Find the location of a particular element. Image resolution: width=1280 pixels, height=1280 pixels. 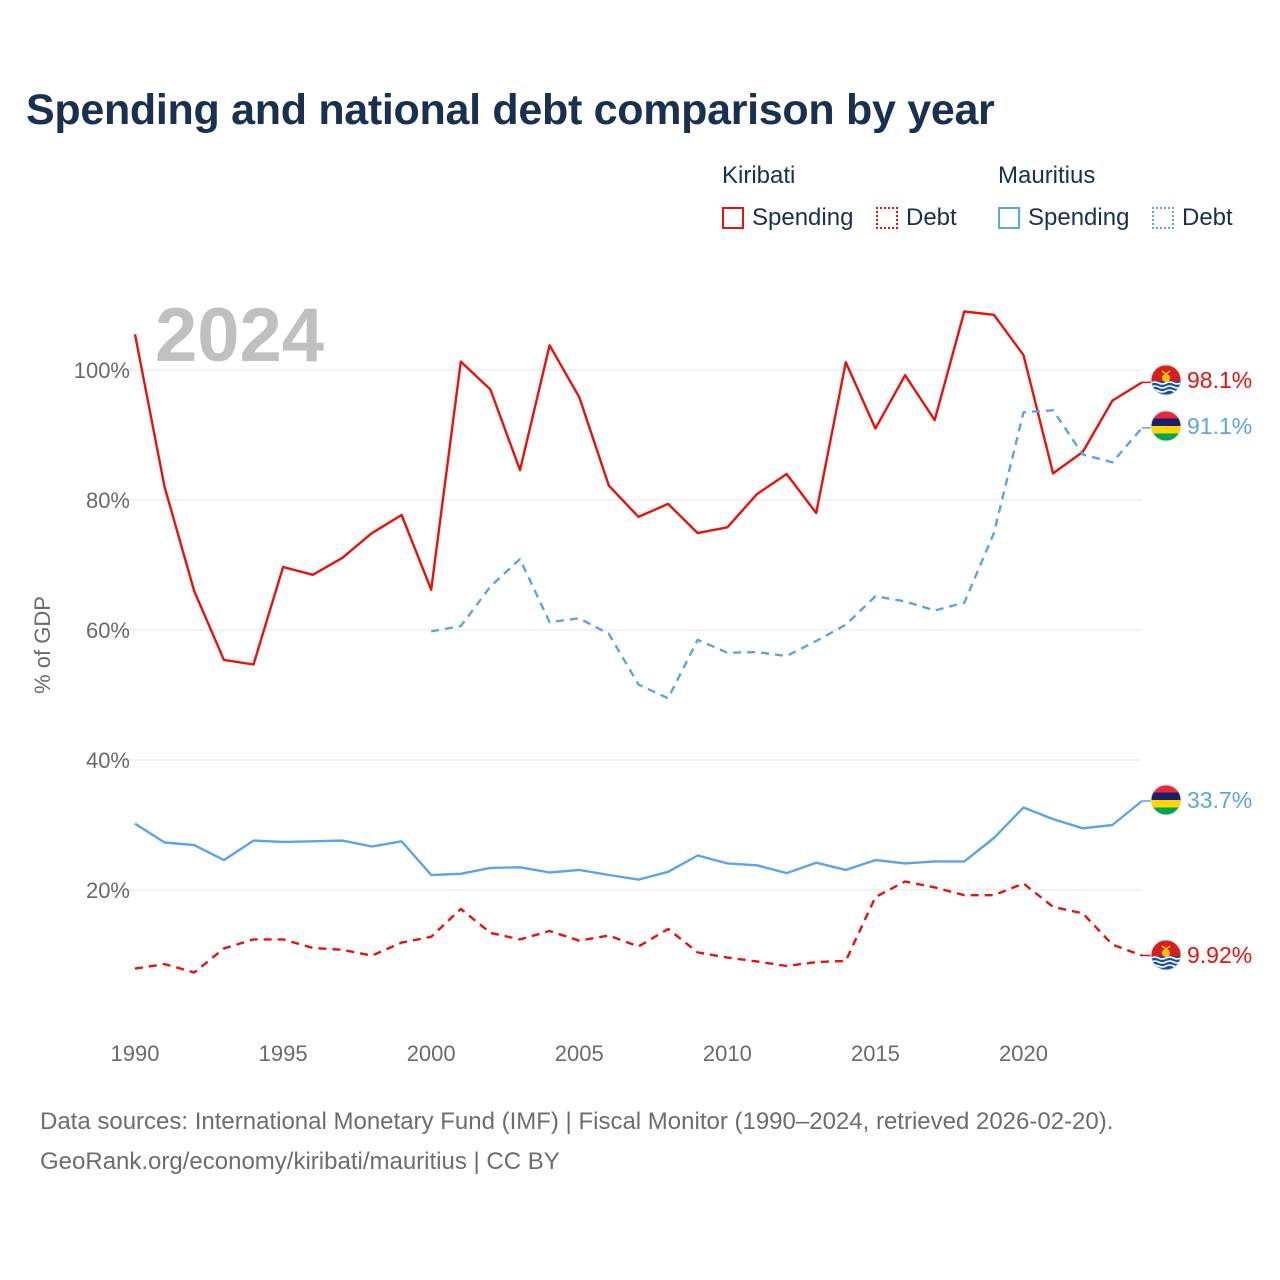

legend-mauritius-spending: Spending is located at coordinates (1063, 218).